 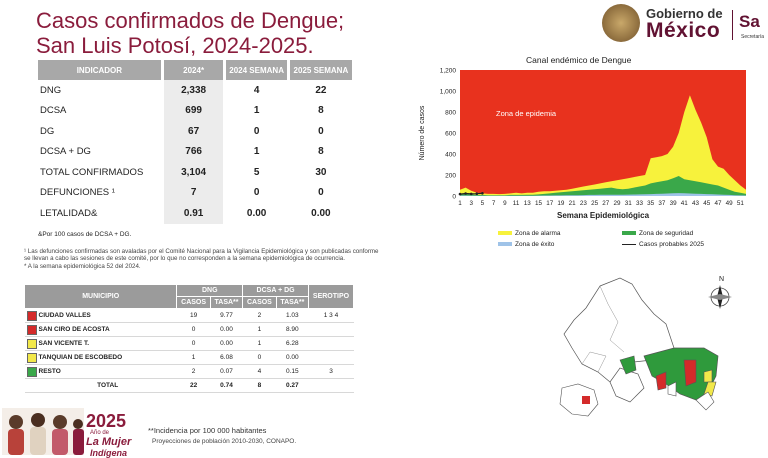 What do you see at coordinates (603, 186) in the screenshot?
I see `area-seguridad` at bounding box center [603, 186].